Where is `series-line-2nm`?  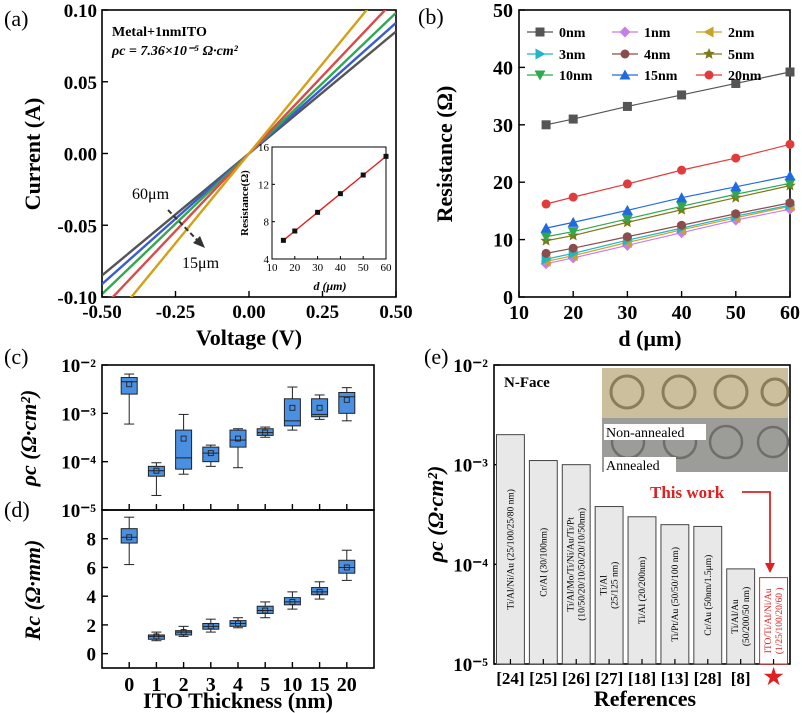 series-line-2nm is located at coordinates (668, 233).